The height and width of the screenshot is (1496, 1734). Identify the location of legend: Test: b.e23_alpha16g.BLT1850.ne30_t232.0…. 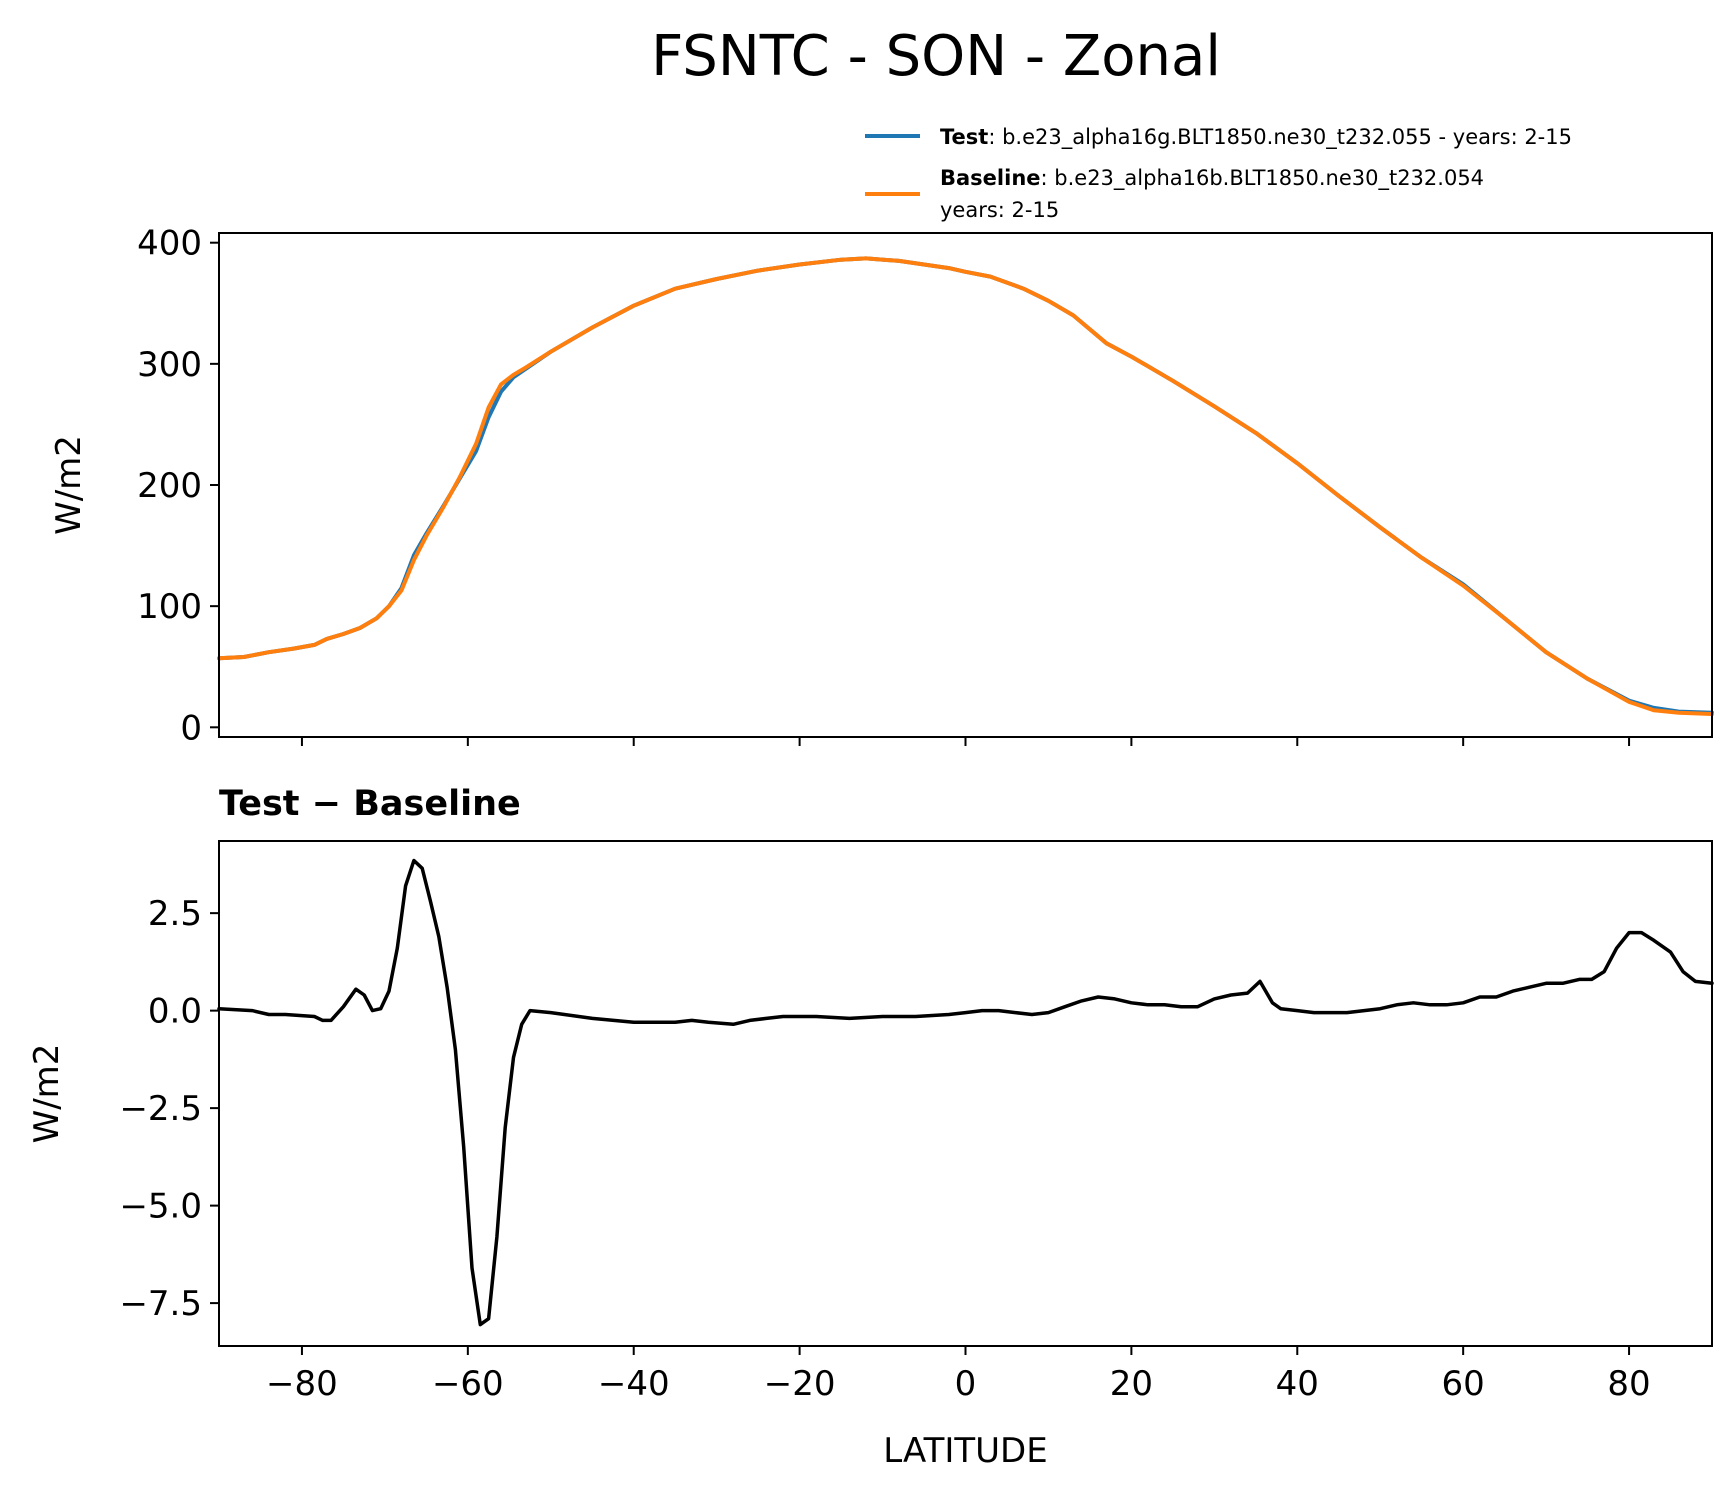
(1218, 173).